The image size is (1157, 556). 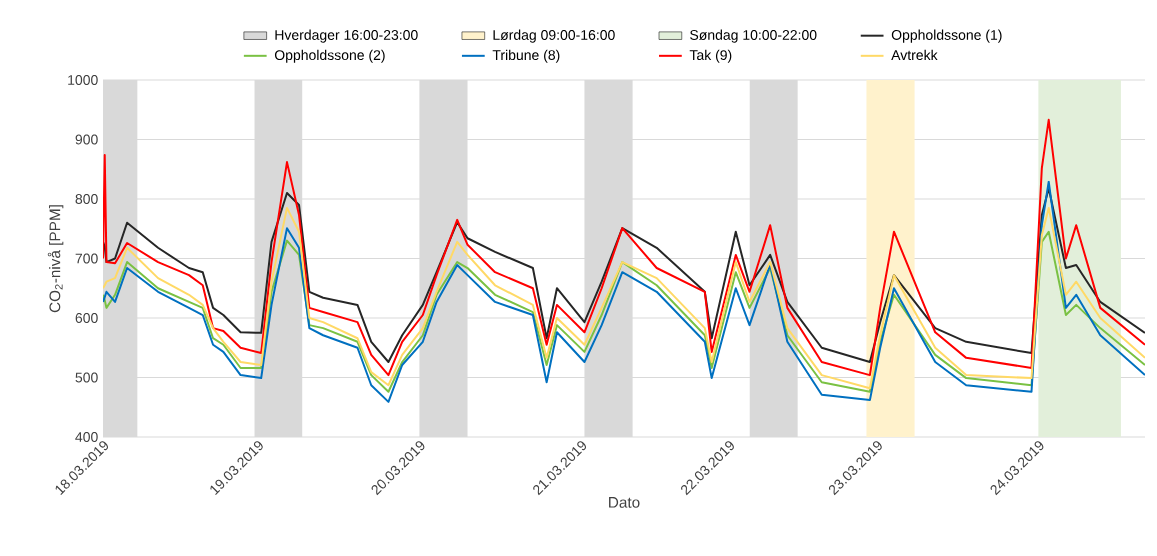 I want to click on y-tick-label: 900, so click(x=86, y=139).